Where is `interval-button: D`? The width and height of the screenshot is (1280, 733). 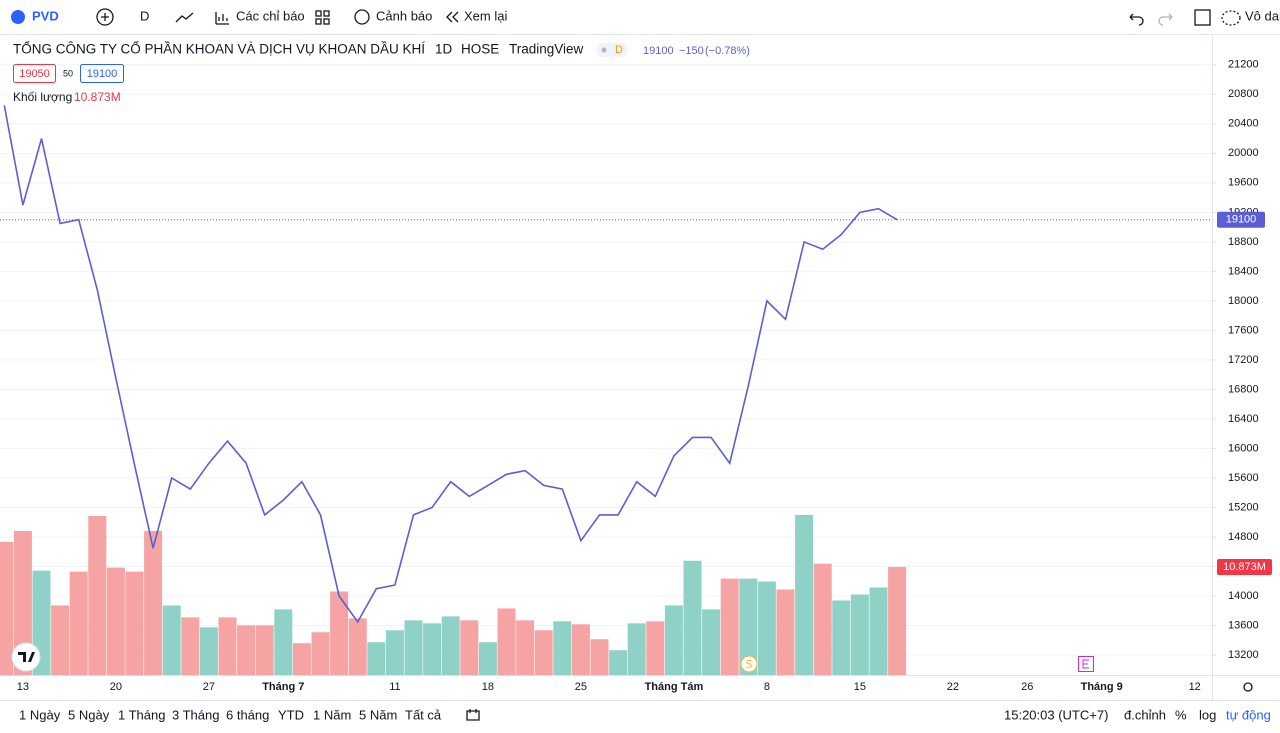 interval-button: D is located at coordinates (144, 15).